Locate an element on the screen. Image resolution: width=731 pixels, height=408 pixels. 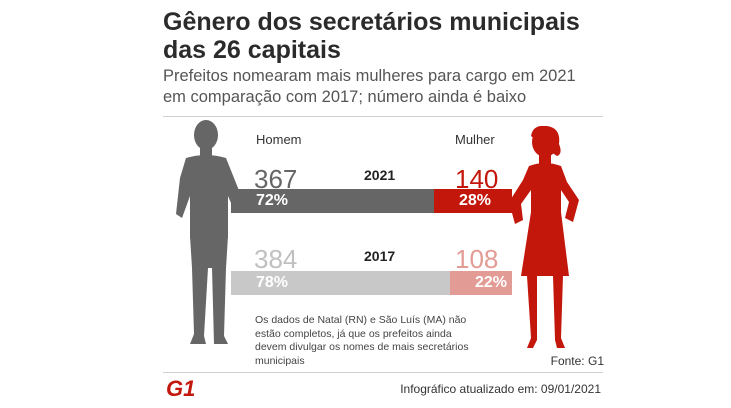
bottom-divider is located at coordinates (383, 372).